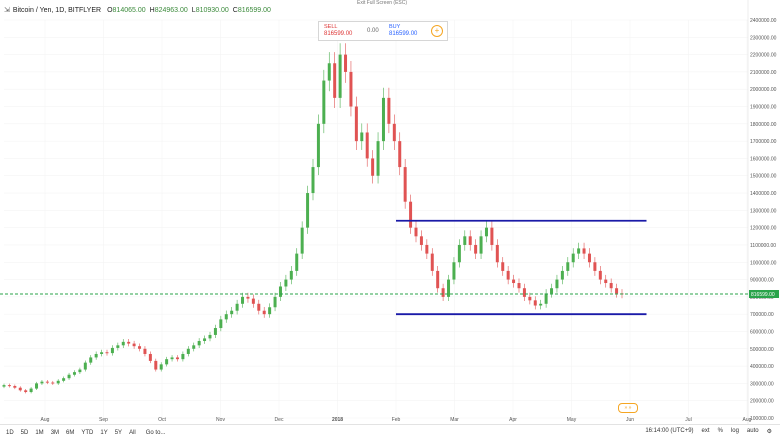 The image size is (780, 440). I want to click on range-5y: 5Y, so click(118, 432).